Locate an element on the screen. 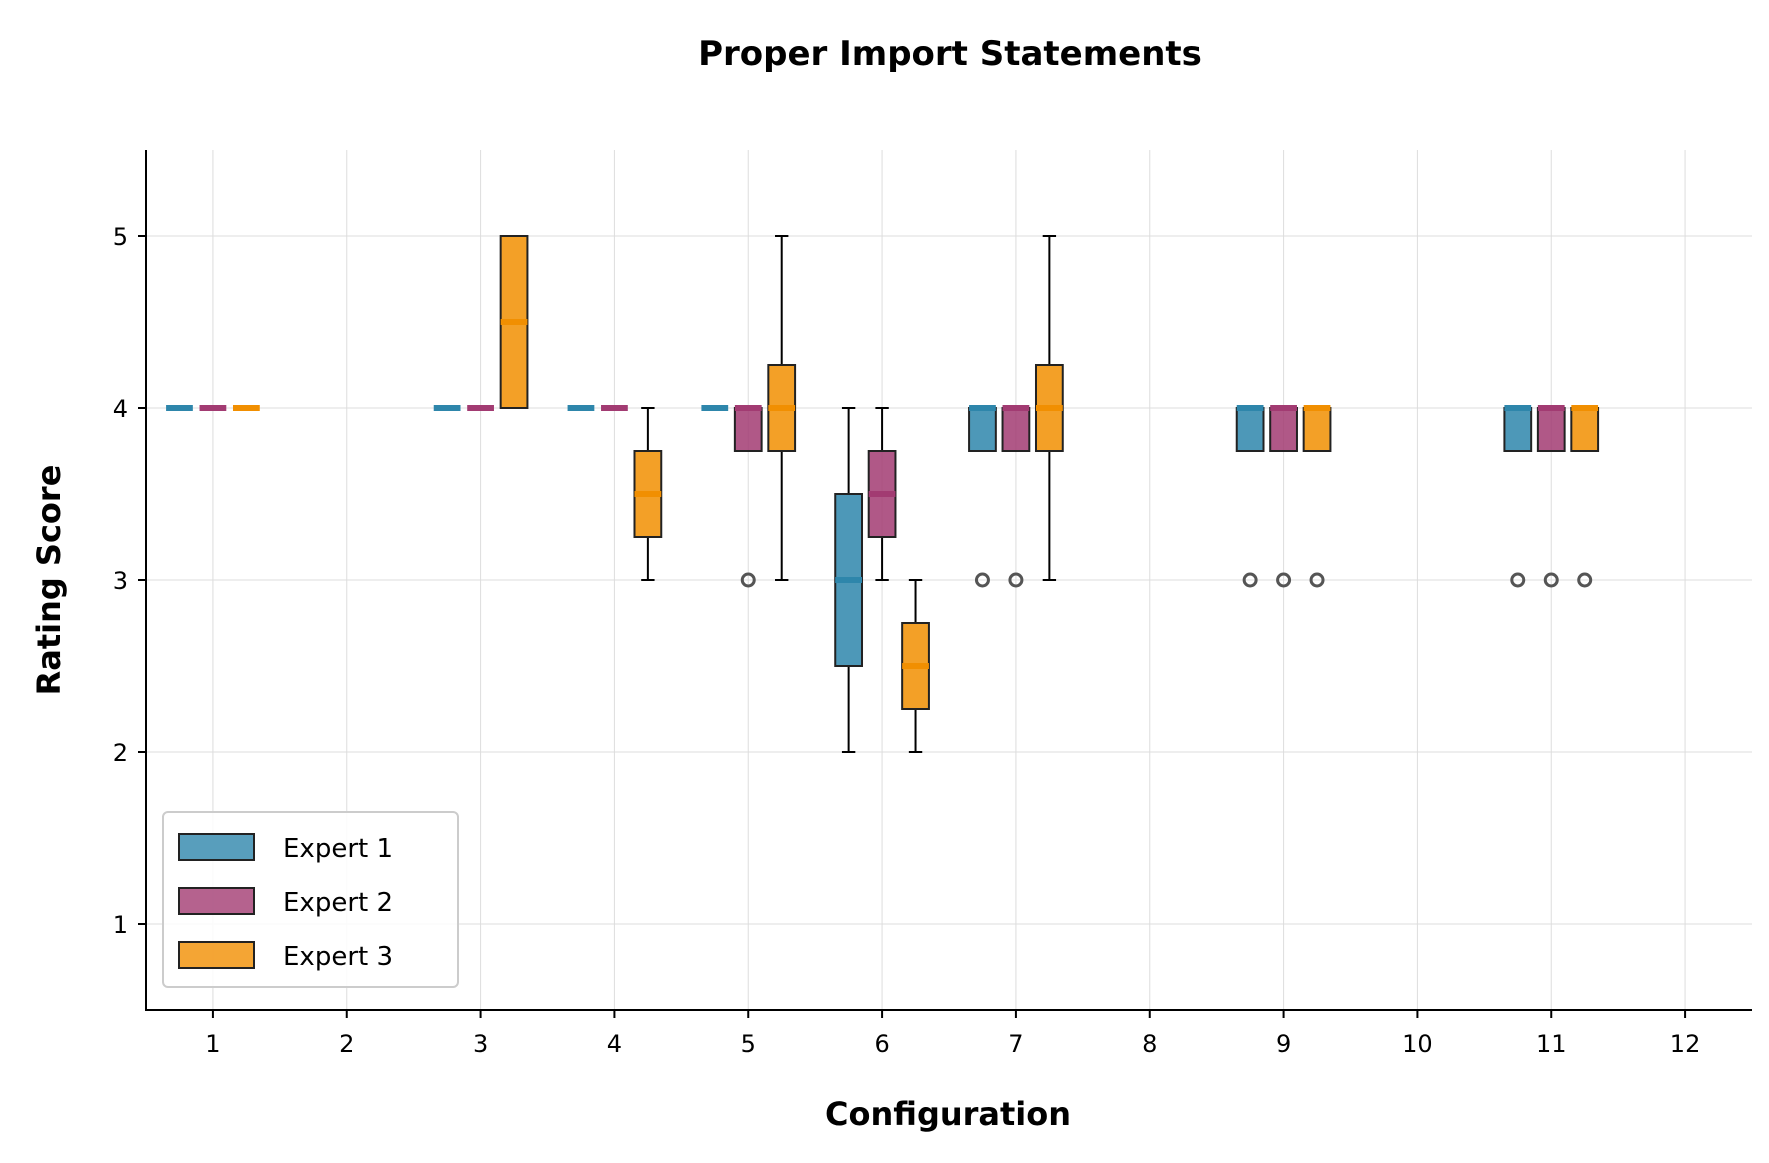 The height and width of the screenshot is (1163, 1769). y-axis-label: Rating Score is located at coordinates (49, 580).